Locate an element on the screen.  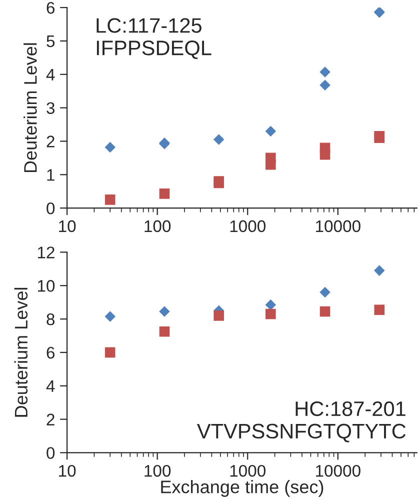
y-tick-label: 1 is located at coordinates (50, 175).